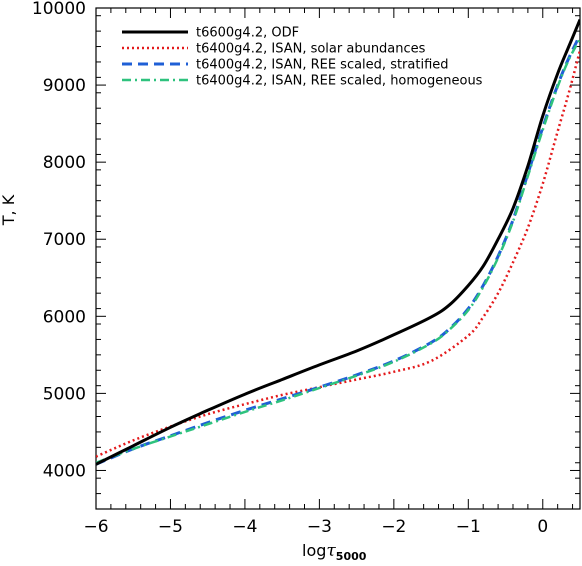 The width and height of the screenshot is (582, 566). What do you see at coordinates (9, 210) in the screenshot?
I see `y-axis-title: T, K` at bounding box center [9, 210].